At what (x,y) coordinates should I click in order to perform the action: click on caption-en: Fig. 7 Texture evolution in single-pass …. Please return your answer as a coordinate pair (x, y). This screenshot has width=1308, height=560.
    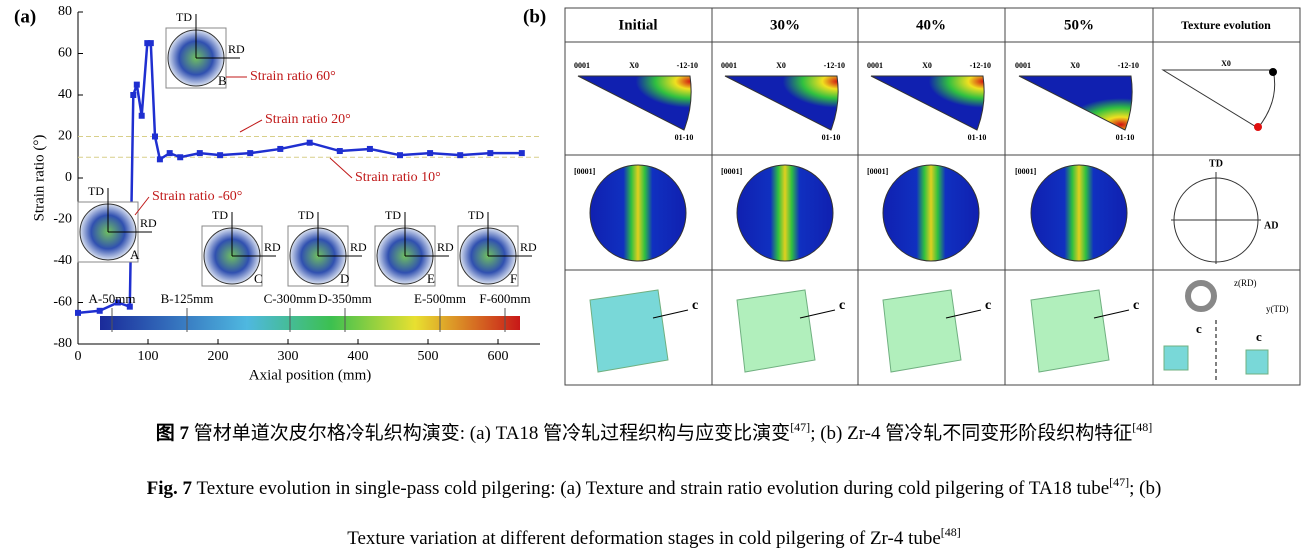
    Looking at the image, I should click on (654, 487).